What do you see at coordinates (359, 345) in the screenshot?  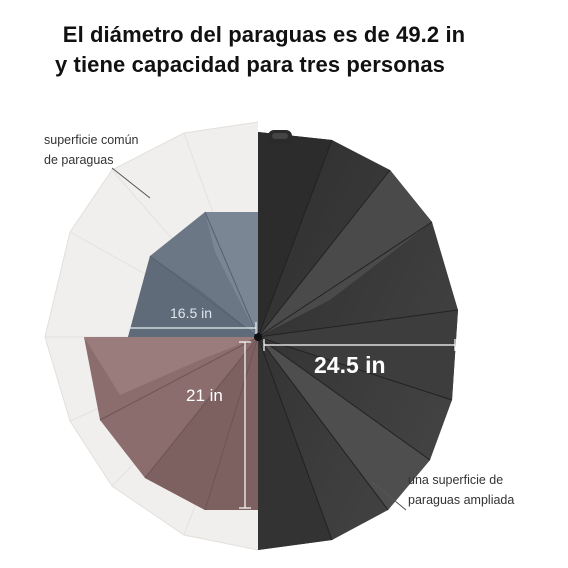 I see `measure-24-5-line` at bounding box center [359, 345].